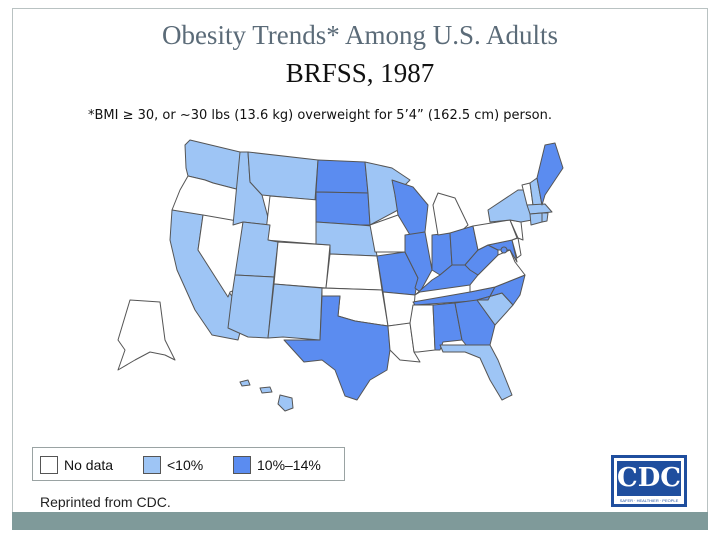  Describe the element at coordinates (337, 348) in the screenshot. I see `state-TX` at that location.